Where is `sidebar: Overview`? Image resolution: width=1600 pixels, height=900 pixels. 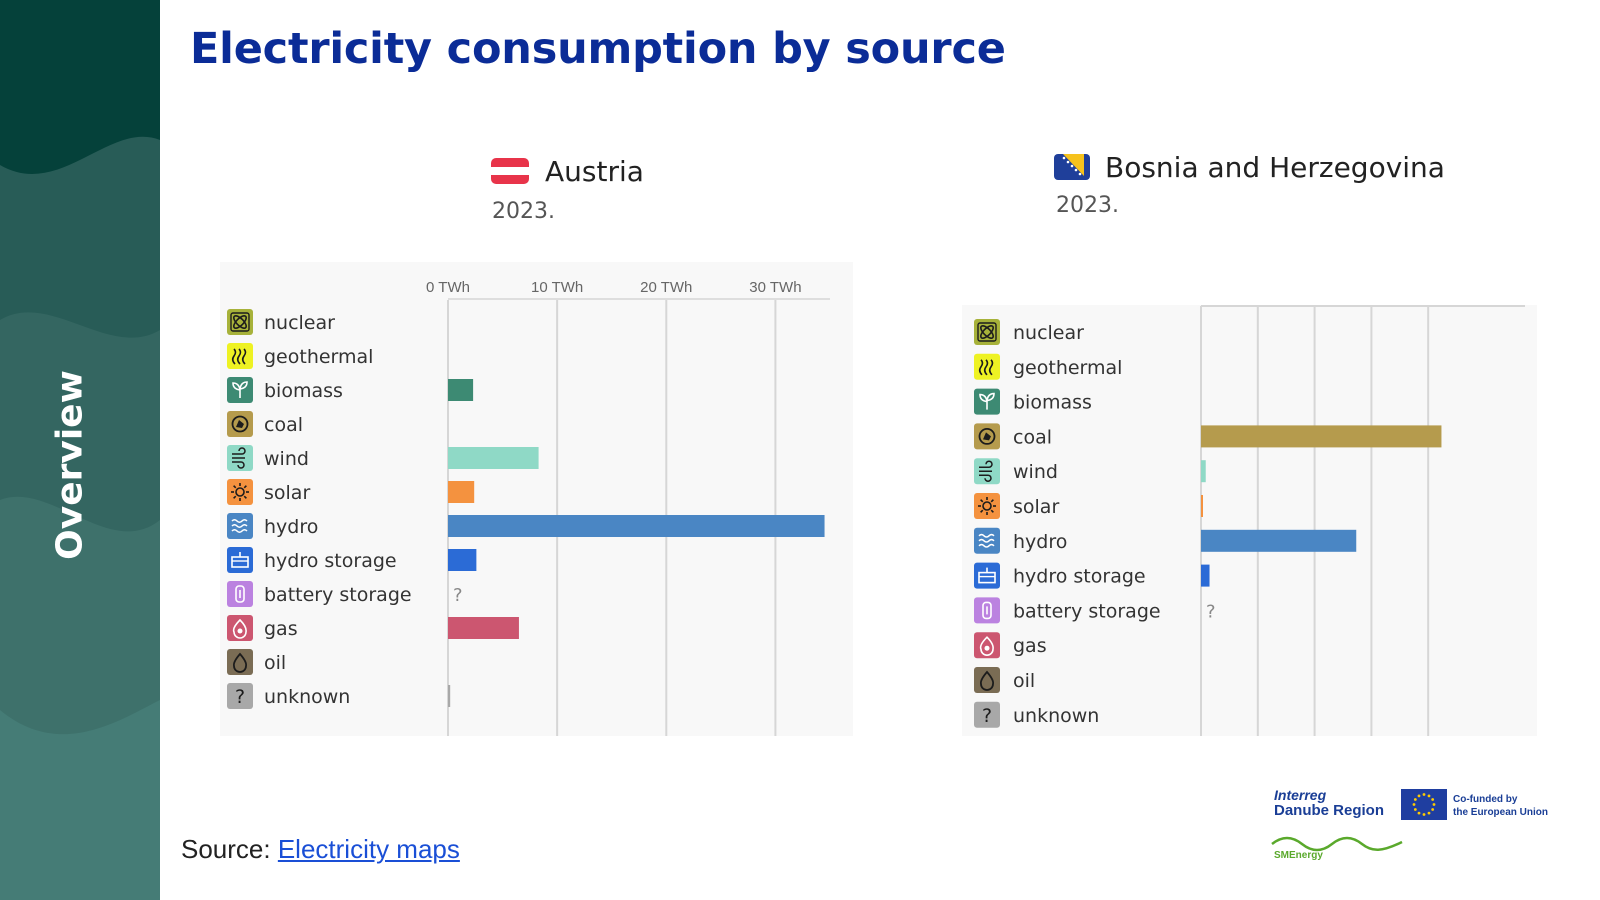 sidebar: Overview is located at coordinates (80, 450).